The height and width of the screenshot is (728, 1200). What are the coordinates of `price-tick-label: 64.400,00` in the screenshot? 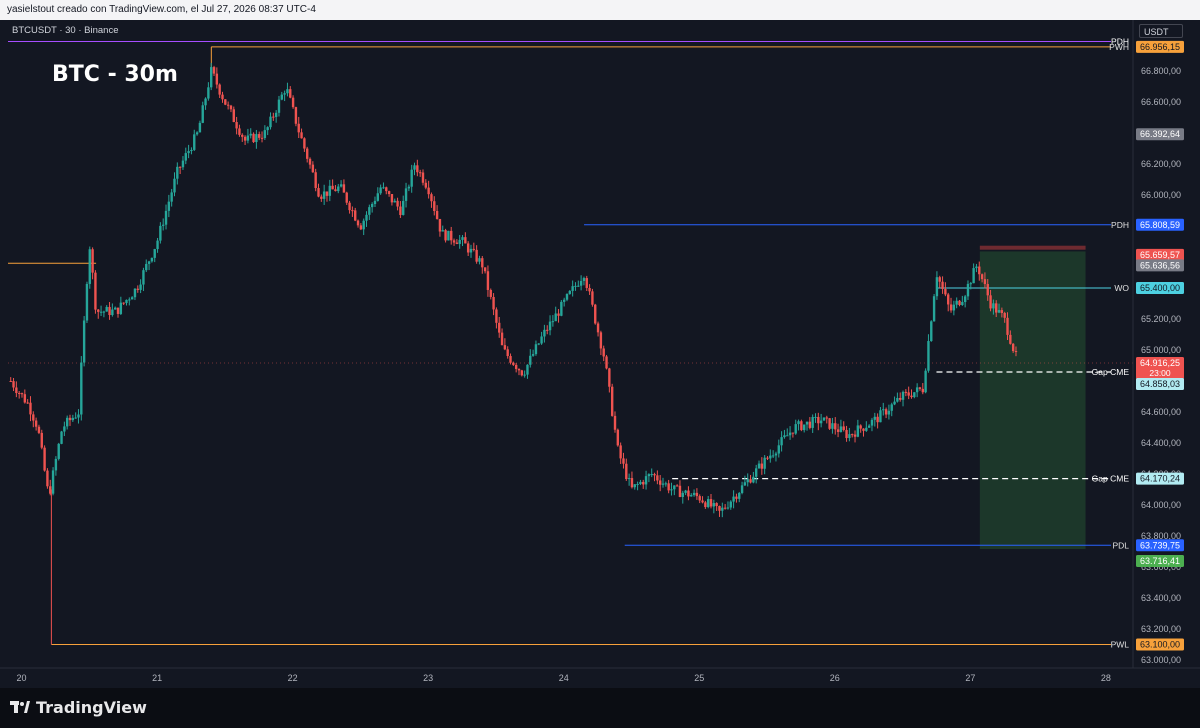 It's located at (1161, 443).